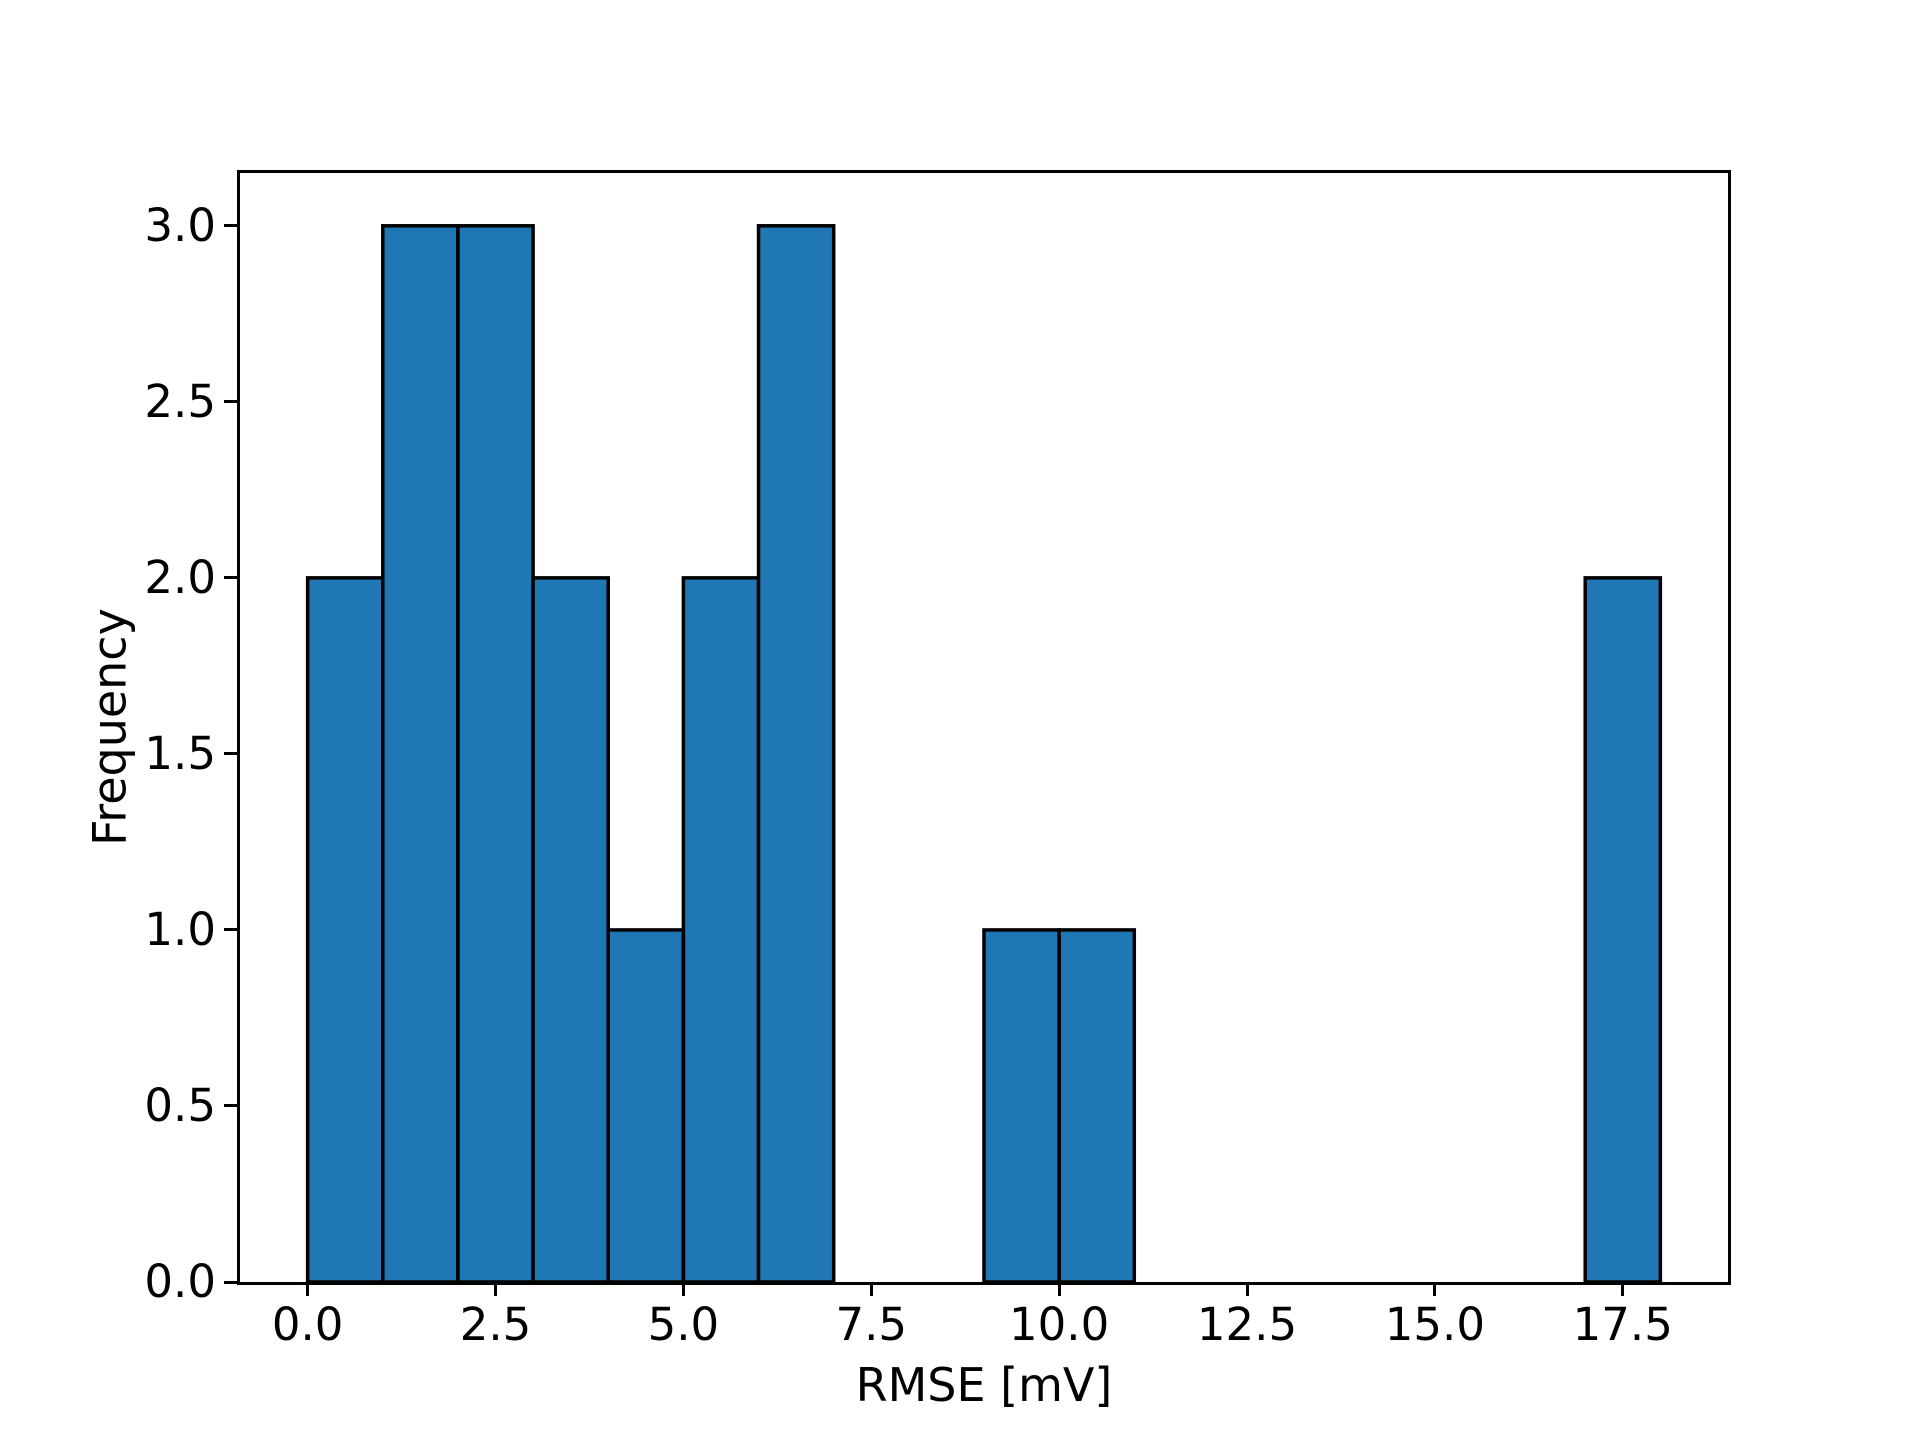 Image resolution: width=1920 pixels, height=1440 pixels. I want to click on y-tick-label: 2.0, so click(180, 577).